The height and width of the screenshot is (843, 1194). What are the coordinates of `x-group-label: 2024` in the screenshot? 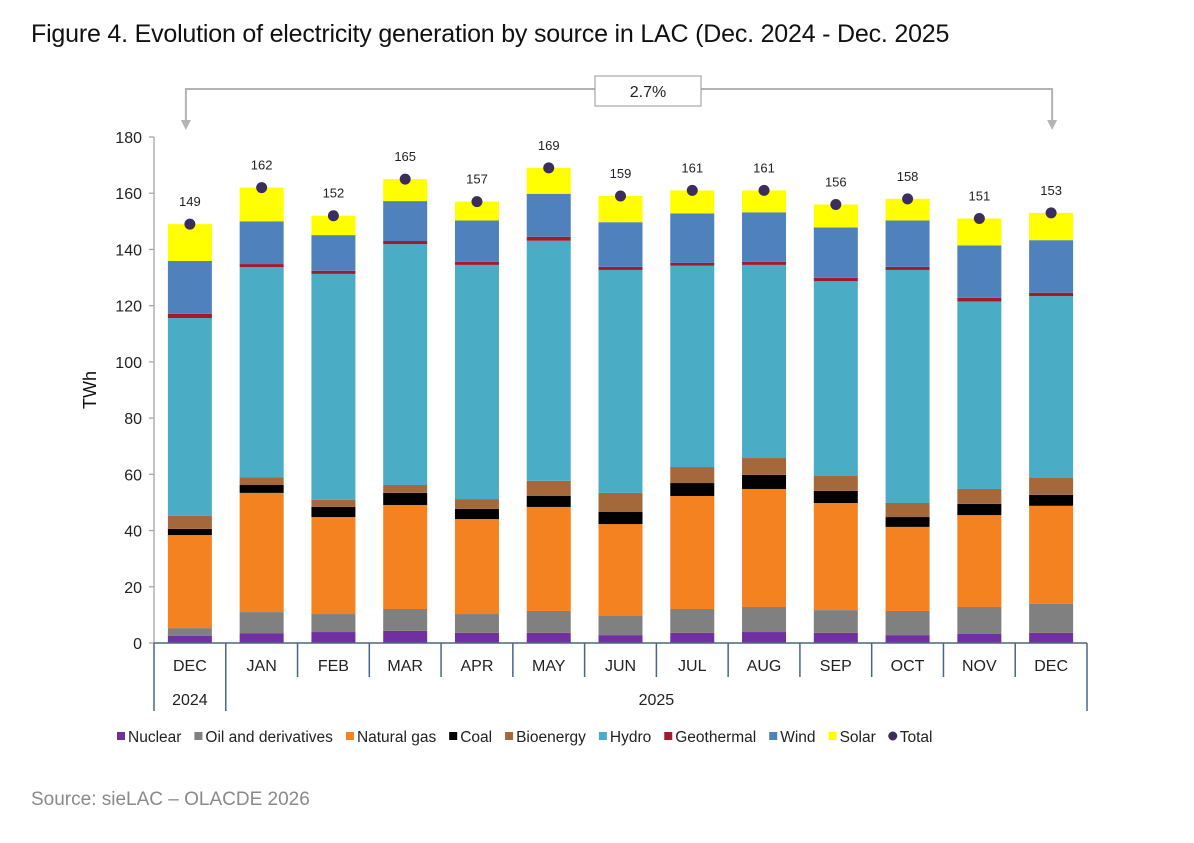 It's located at (190, 700).